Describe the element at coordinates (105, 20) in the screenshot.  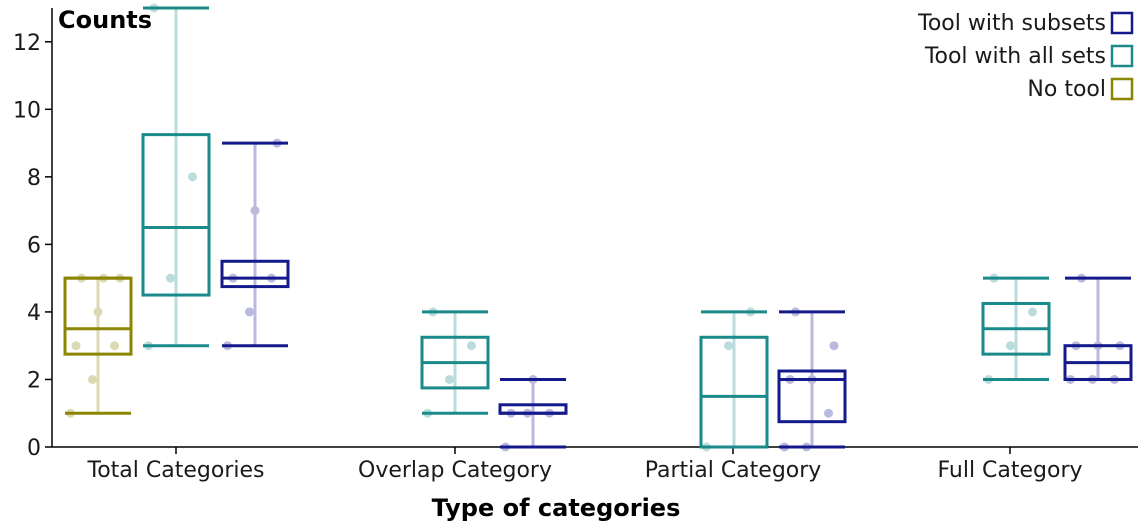
I see `y-axis-title: Counts` at that location.